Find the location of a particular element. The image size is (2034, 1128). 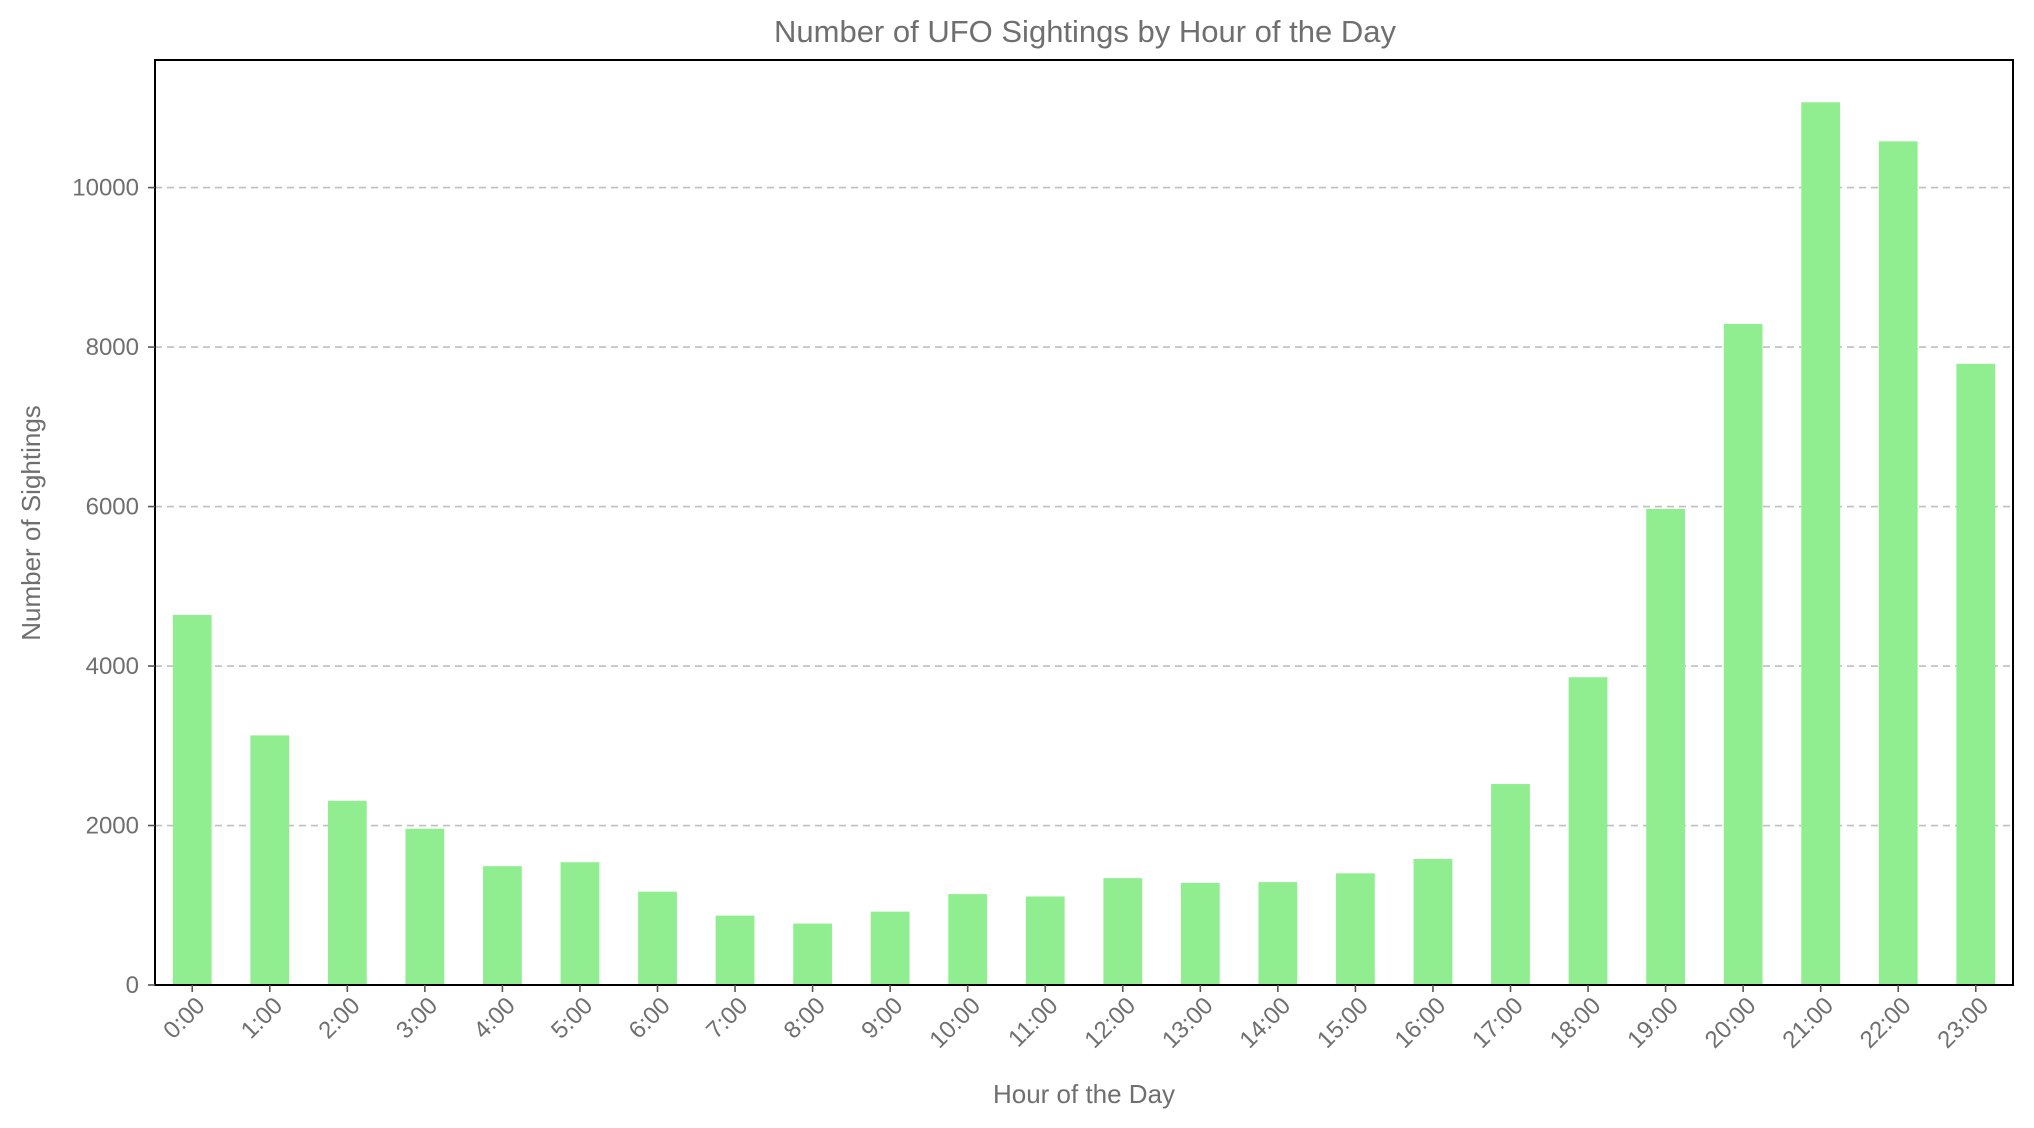

x-tick-label: 8:00 is located at coordinates (805, 1018).